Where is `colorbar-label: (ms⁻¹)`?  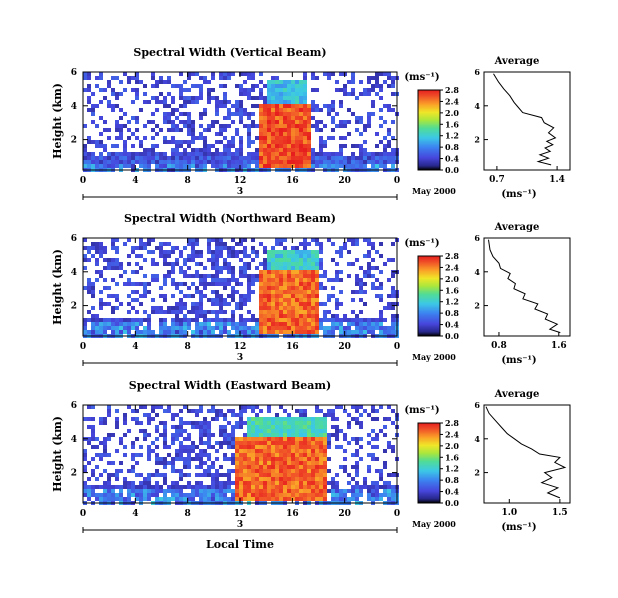
colorbar-label: (ms⁻¹) is located at coordinates (421, 77).